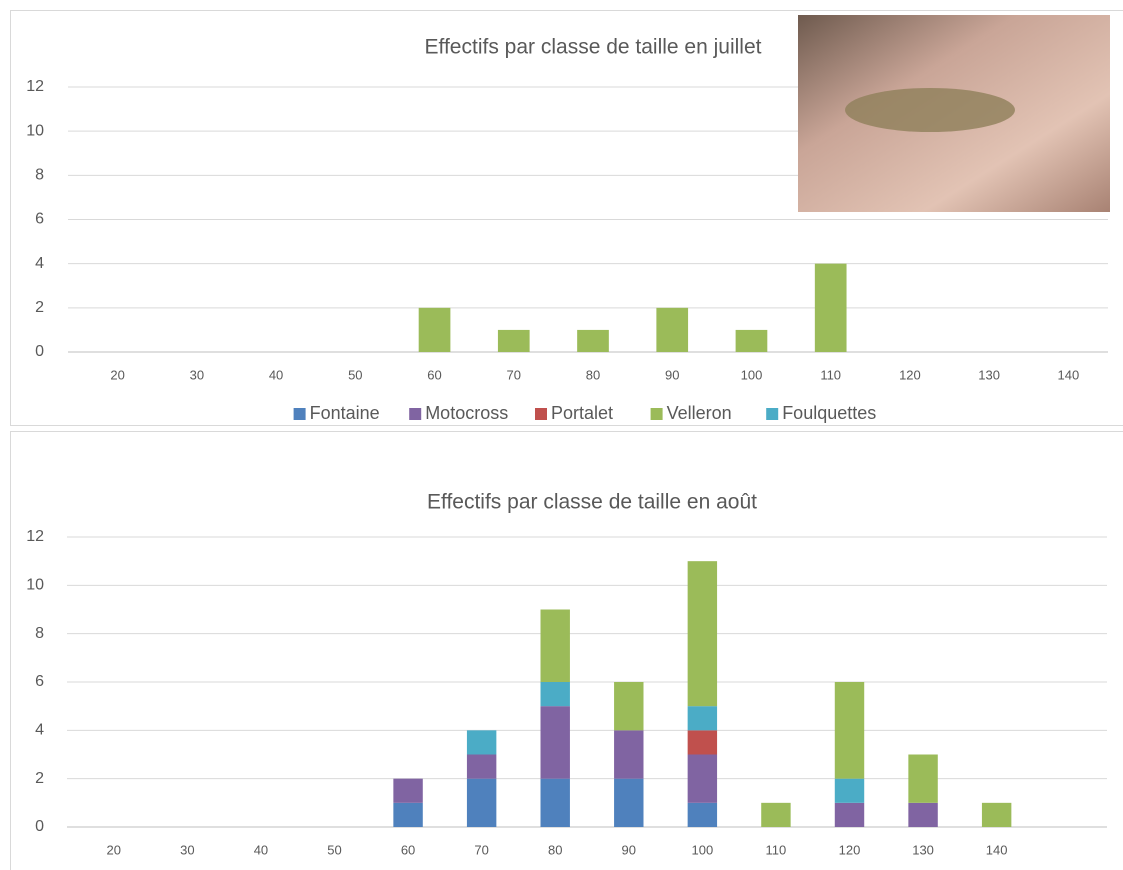 The height and width of the screenshot is (870, 1123). What do you see at coordinates (829, 413) in the screenshot?
I see `legend-label: Foulquettes` at bounding box center [829, 413].